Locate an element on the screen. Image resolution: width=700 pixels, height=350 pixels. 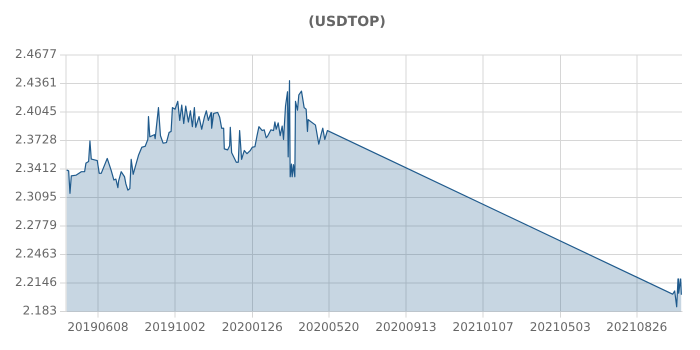
x-tick-label: 20200520 is located at coordinates (329, 327).